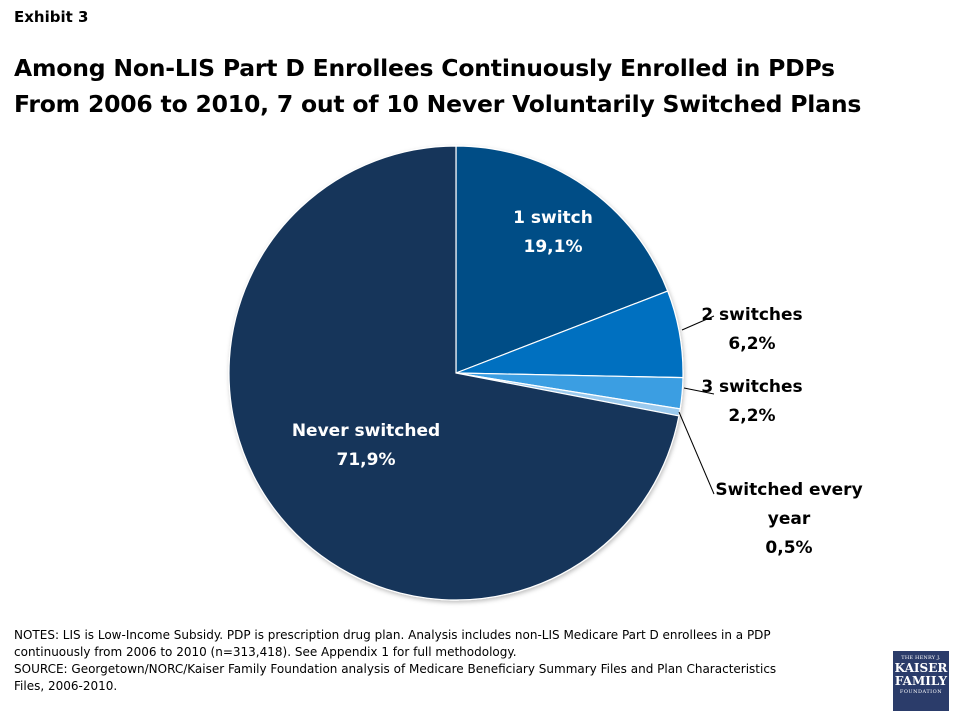 Image resolution: width=960 pixels, height=720 pixels. What do you see at coordinates (921, 668) in the screenshot?
I see `logo-line-2a: KAISER` at bounding box center [921, 668].